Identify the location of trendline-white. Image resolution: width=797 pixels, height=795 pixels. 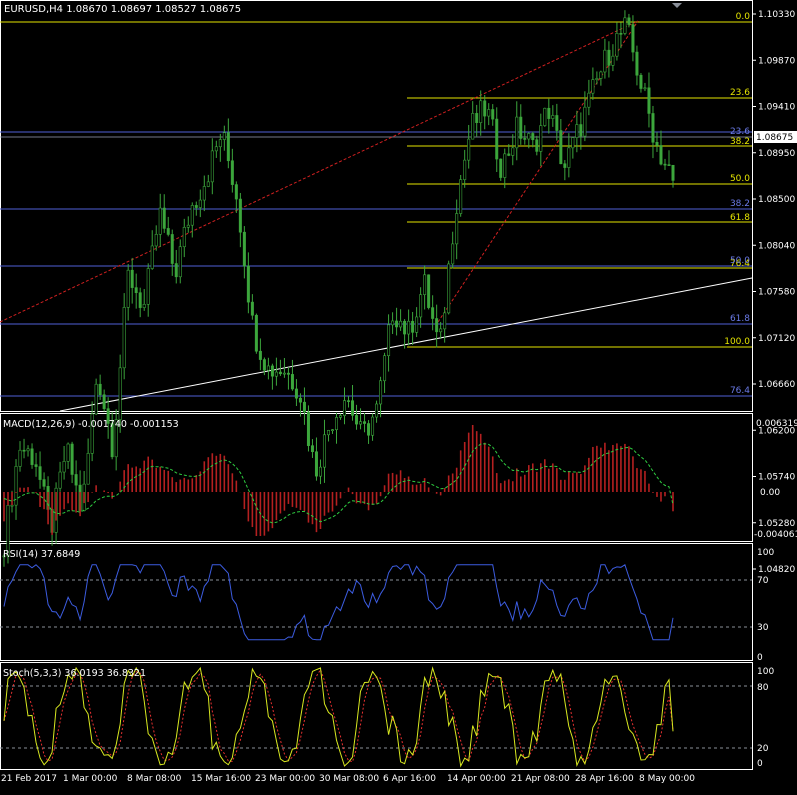
(406, 344).